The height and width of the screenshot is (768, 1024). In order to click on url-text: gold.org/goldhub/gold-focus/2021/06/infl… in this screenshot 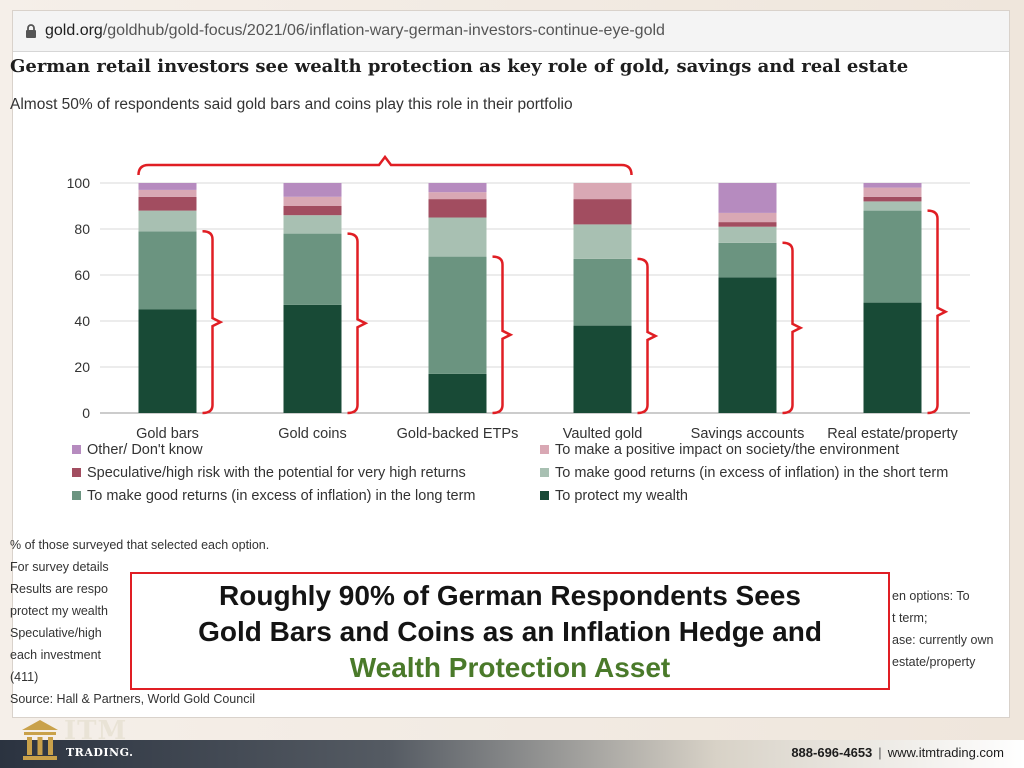, I will do `click(355, 31)`.